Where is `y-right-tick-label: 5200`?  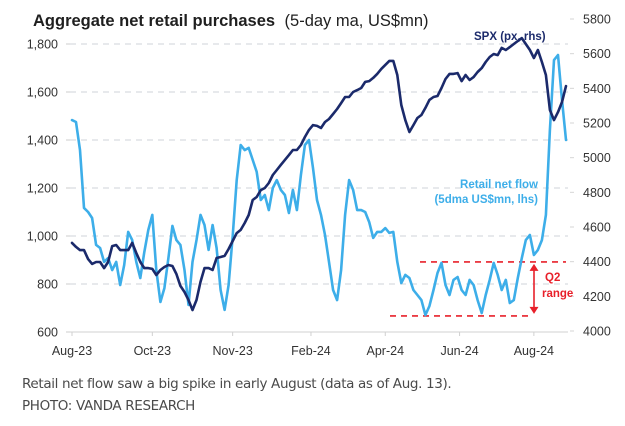
y-right-tick-label: 5200 is located at coordinates (597, 124).